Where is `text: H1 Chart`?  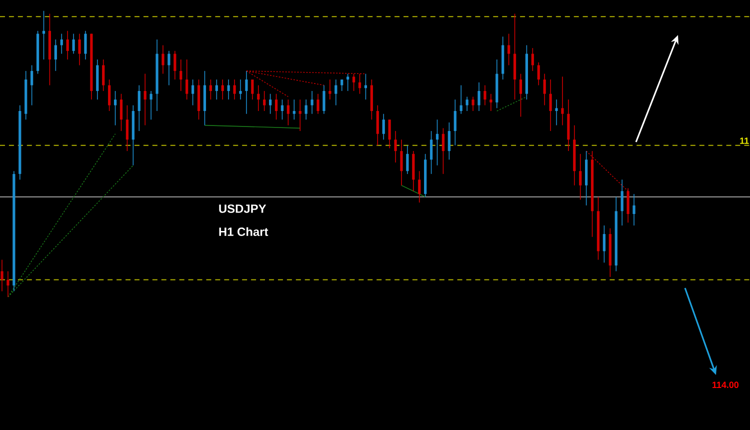 text: H1 Chart is located at coordinates (243, 231).